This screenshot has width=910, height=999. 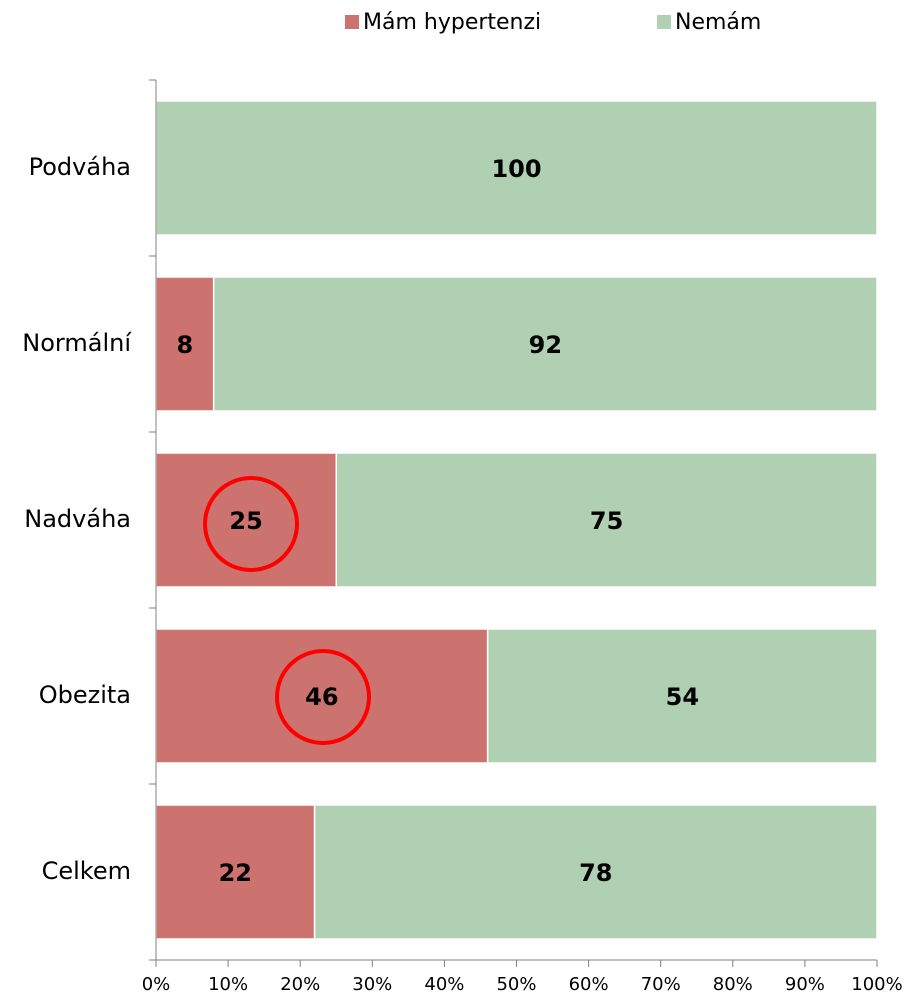 What do you see at coordinates (589, 984) in the screenshot?
I see `x-tick-label: 60%` at bounding box center [589, 984].